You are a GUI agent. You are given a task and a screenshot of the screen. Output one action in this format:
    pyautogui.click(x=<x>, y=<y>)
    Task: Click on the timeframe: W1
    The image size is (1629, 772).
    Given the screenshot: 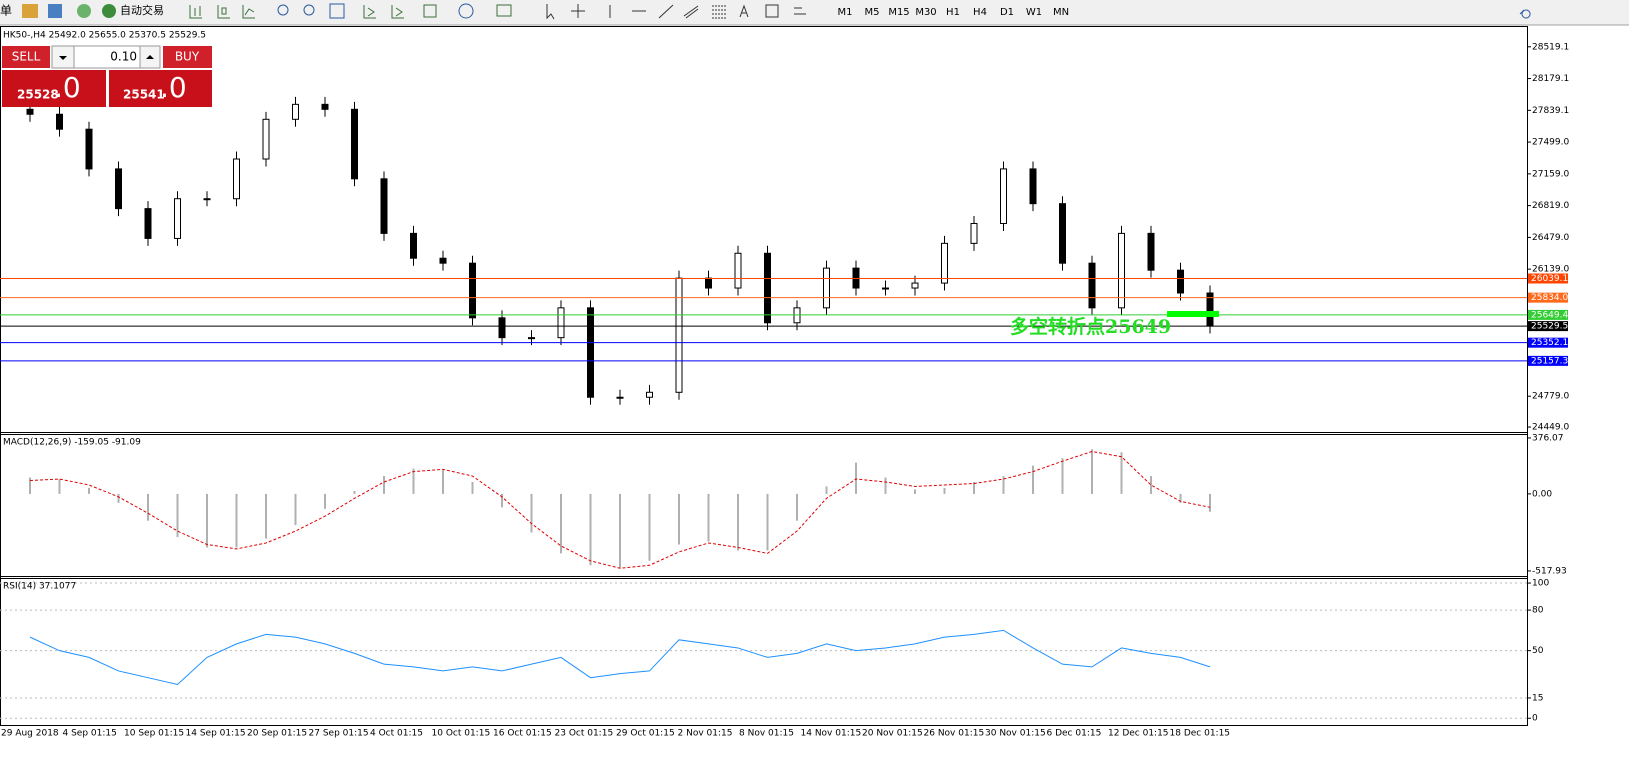 What is the action you would take?
    pyautogui.click(x=1034, y=12)
    